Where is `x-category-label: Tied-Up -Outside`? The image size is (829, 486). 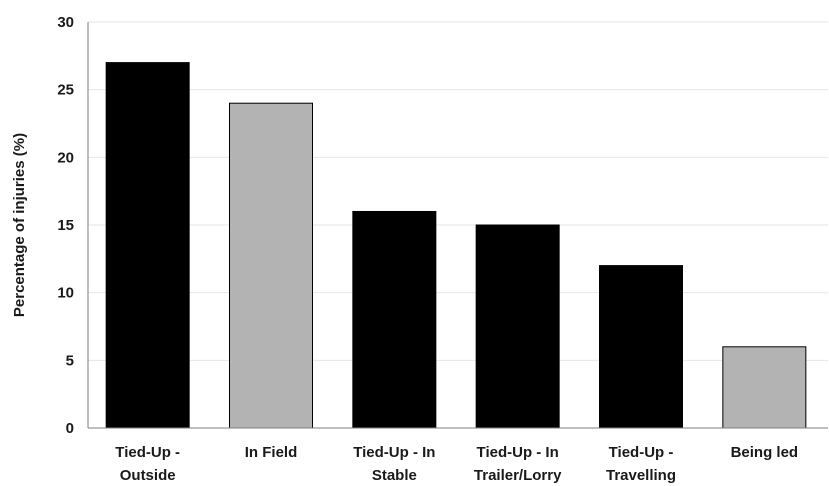 x-category-label: Tied-Up -Outside is located at coordinates (147, 464).